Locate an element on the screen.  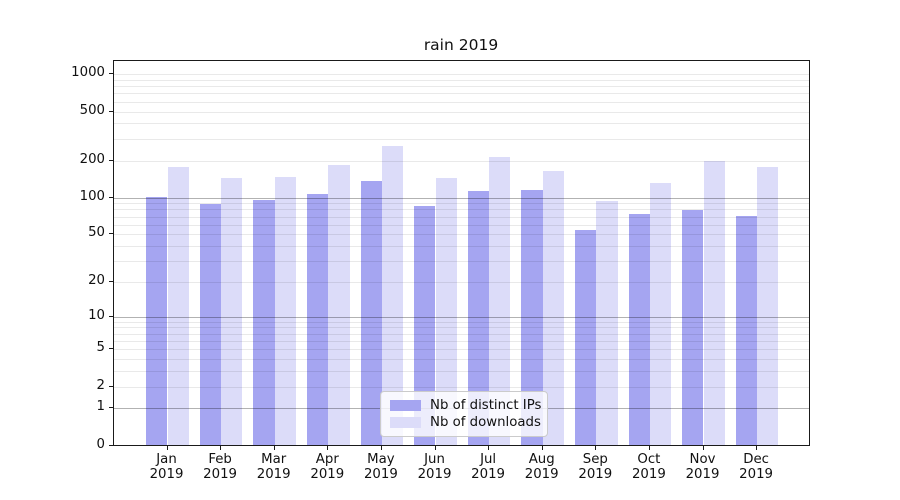
bar-downloads-may is located at coordinates (392, 295).